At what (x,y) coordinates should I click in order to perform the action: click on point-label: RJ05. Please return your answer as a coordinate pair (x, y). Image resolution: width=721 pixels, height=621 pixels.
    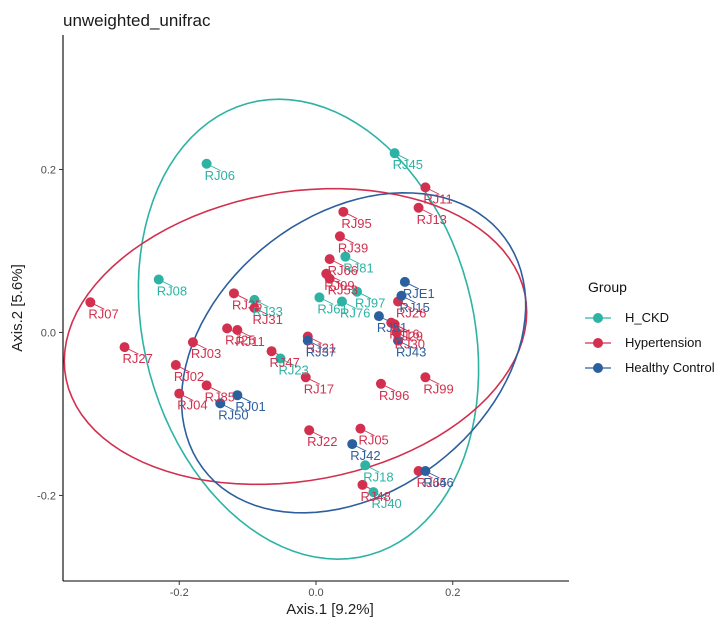
    Looking at the image, I should click on (373, 440).